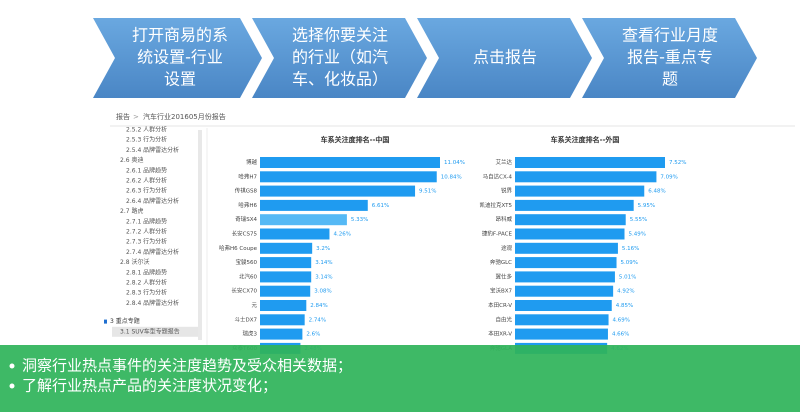 This screenshot has height=412, width=800. Describe the element at coordinates (454, 163) in the screenshot. I see `value-label: 11.04%` at that location.